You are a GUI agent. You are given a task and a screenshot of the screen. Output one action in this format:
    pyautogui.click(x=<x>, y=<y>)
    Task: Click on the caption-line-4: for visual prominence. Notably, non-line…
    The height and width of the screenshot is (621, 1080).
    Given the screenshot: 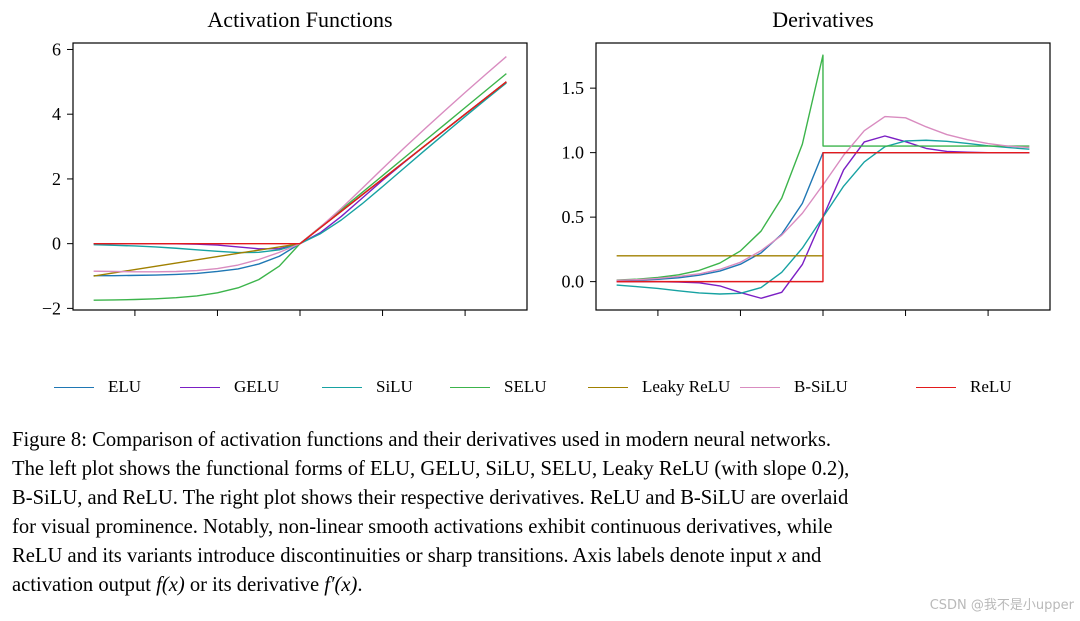 What is the action you would take?
    pyautogui.click(x=422, y=527)
    